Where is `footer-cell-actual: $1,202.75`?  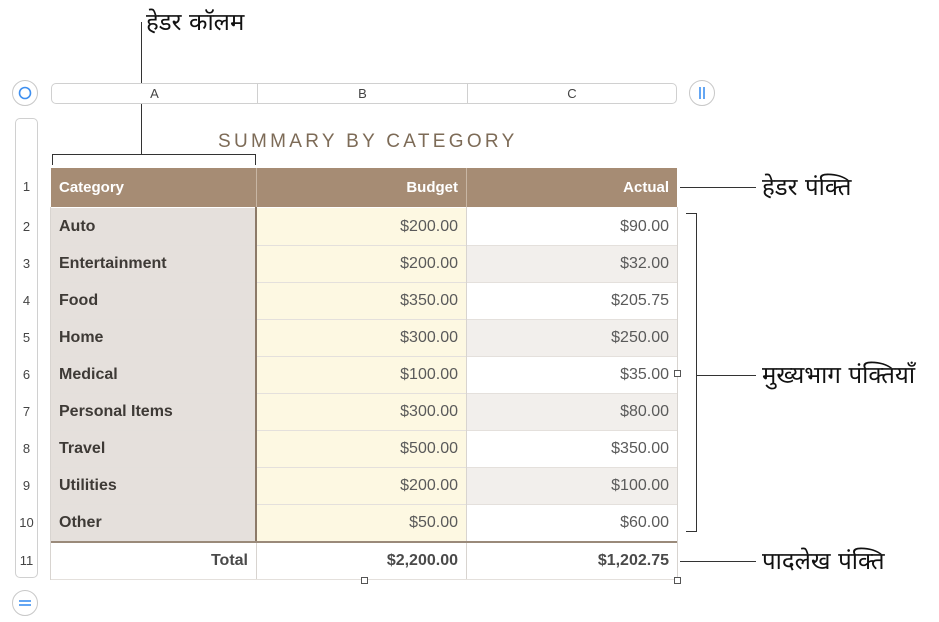 footer-cell-actual: $1,202.75 is located at coordinates (571, 561).